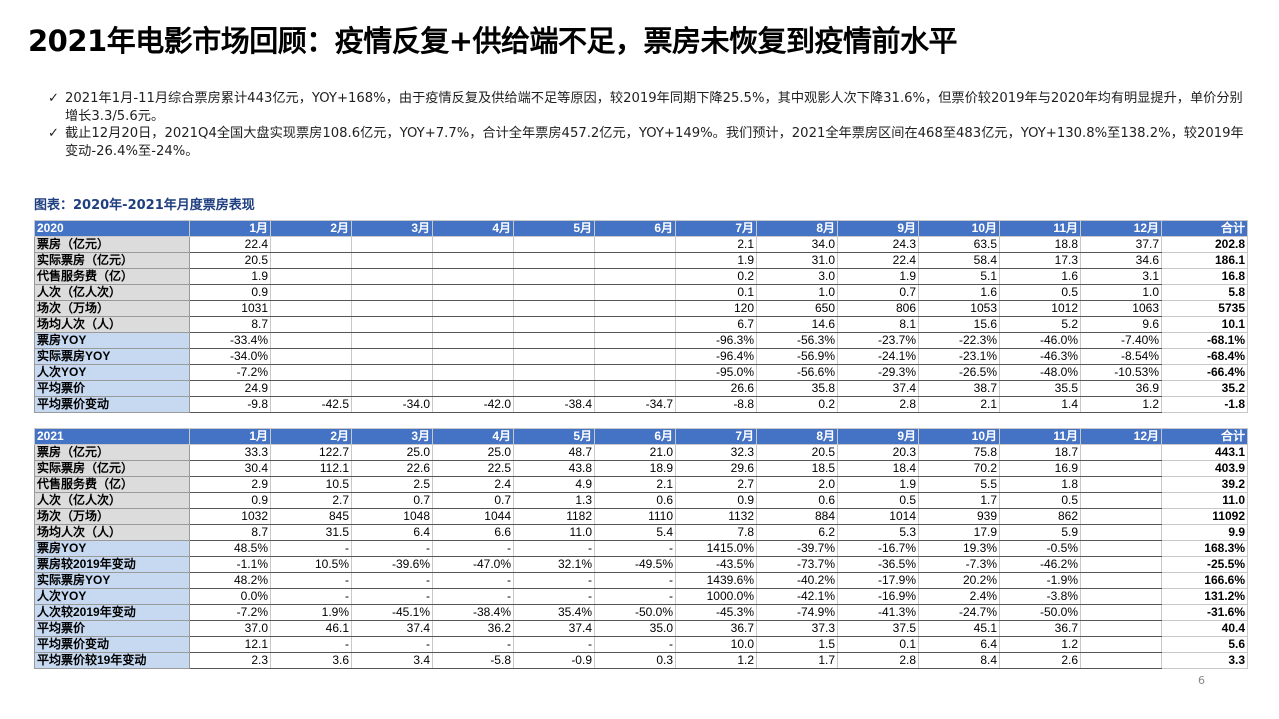 The height and width of the screenshot is (719, 1279). Describe the element at coordinates (1040, 580) in the screenshot. I see `table-cell: -1.9%` at that location.